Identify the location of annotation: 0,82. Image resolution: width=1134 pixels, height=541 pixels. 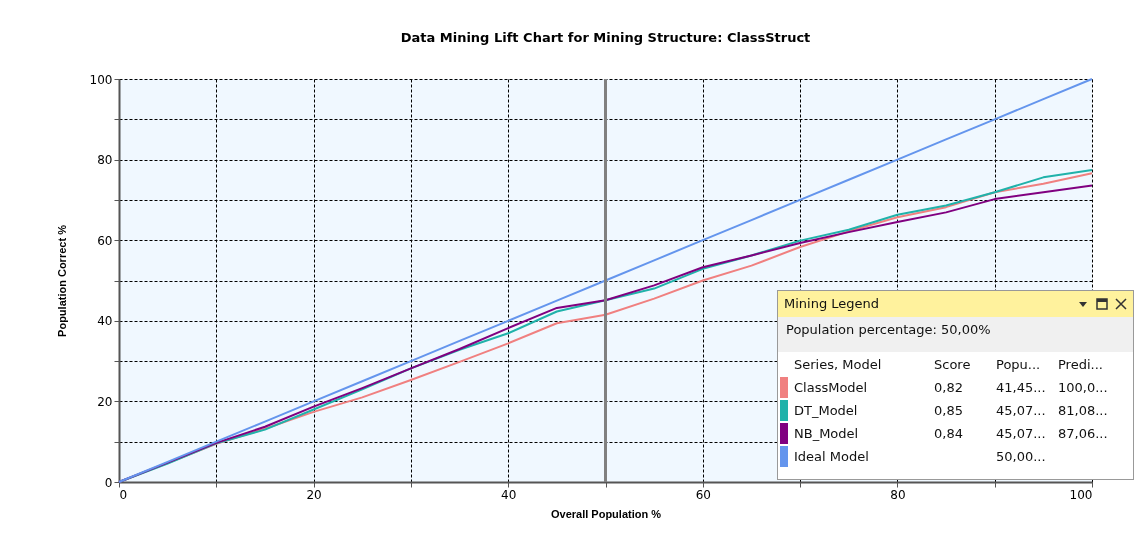
(948, 388).